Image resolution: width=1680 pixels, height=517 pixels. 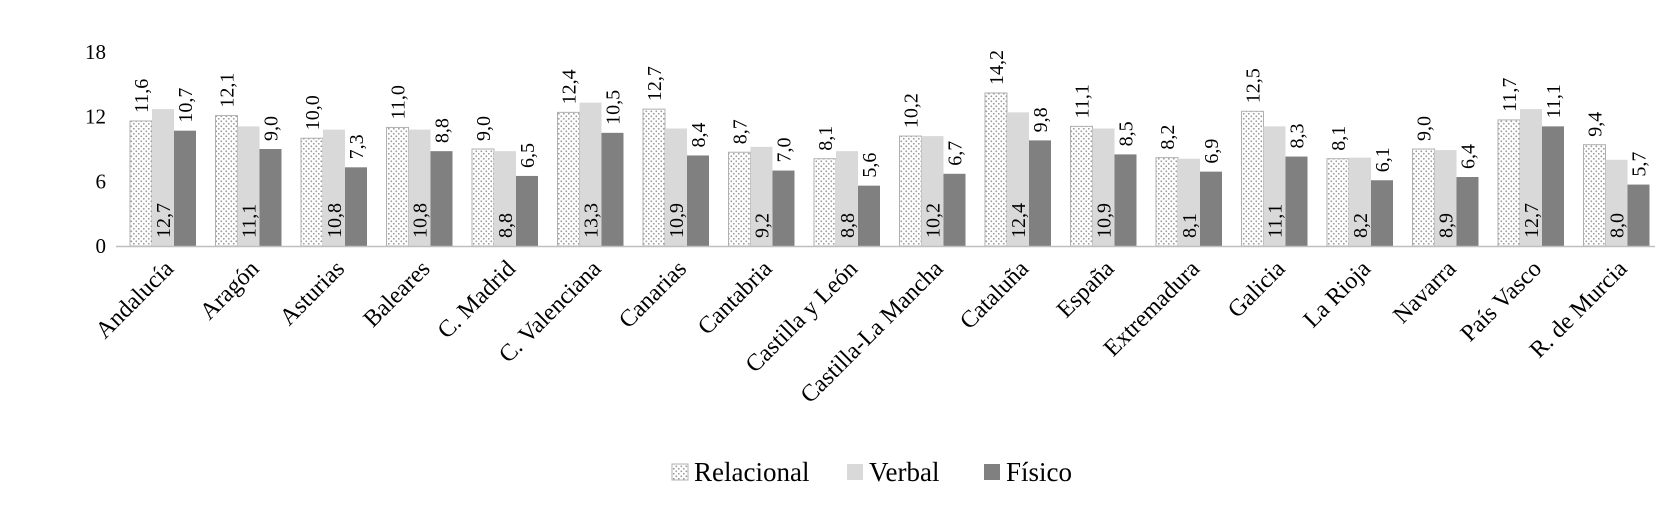 I want to click on legend-label-físico: Físico, so click(x=1039, y=472).